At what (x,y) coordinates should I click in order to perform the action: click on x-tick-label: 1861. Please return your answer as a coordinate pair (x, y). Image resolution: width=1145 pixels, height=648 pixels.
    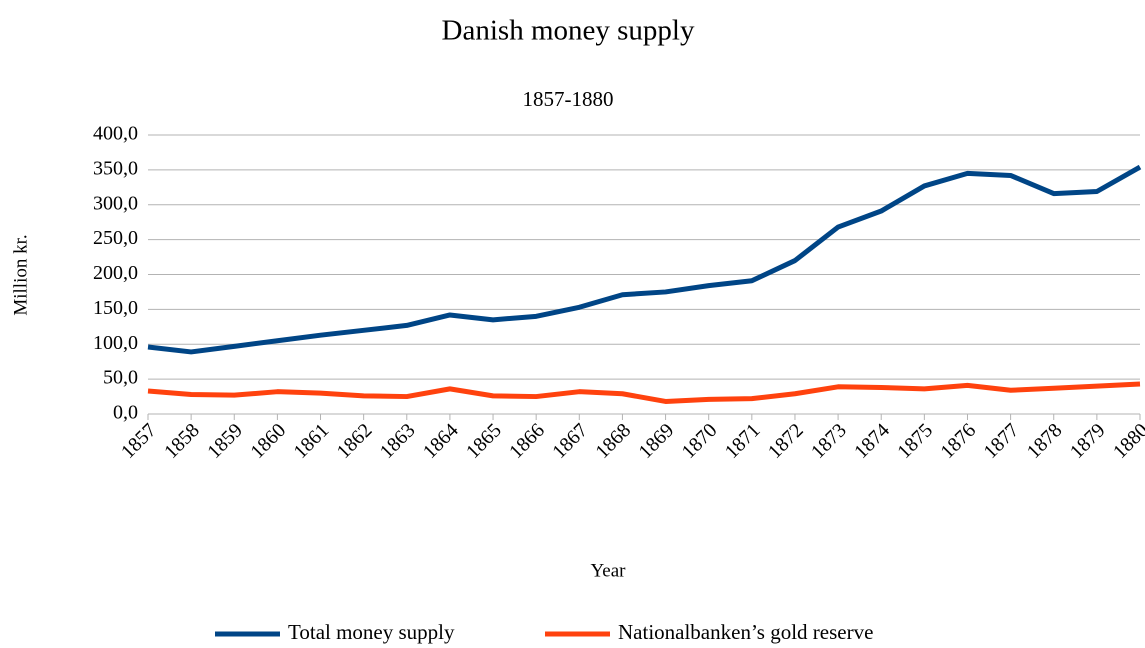
    Looking at the image, I should click on (311, 441).